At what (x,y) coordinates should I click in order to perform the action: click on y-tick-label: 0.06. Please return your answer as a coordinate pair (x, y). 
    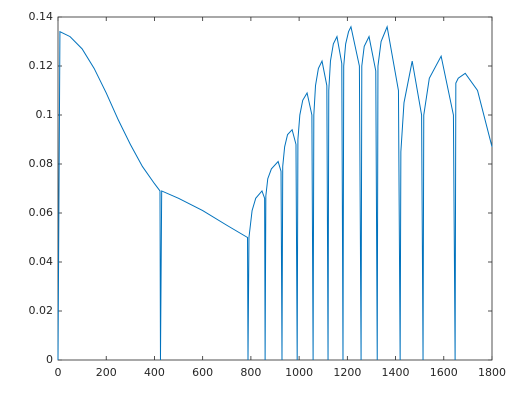
    Looking at the image, I should click on (41, 212).